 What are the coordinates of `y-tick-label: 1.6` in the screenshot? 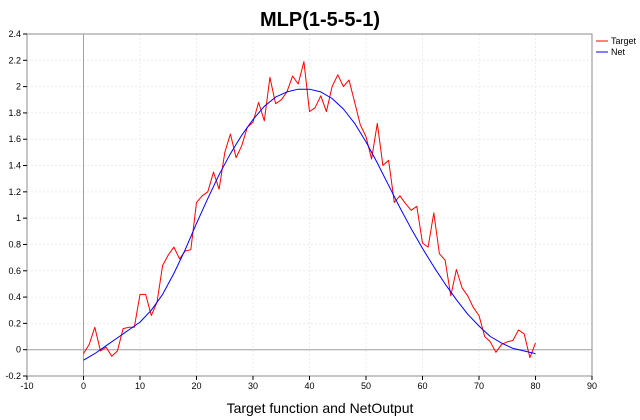 It's located at (14, 139).